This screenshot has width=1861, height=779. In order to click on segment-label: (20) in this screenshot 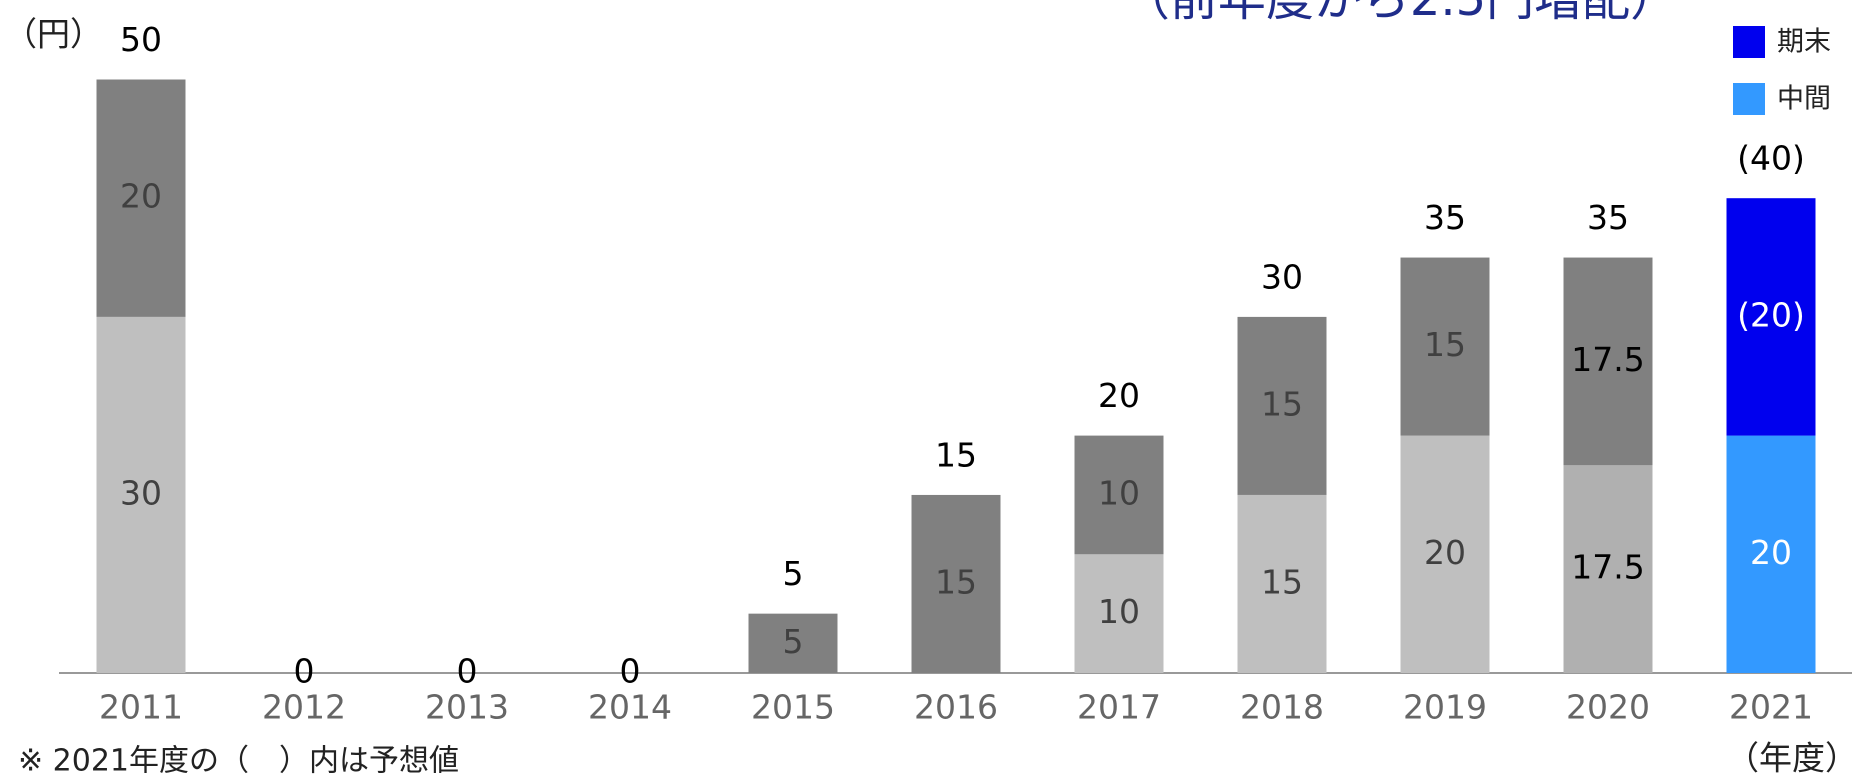, I will do `click(1771, 314)`.